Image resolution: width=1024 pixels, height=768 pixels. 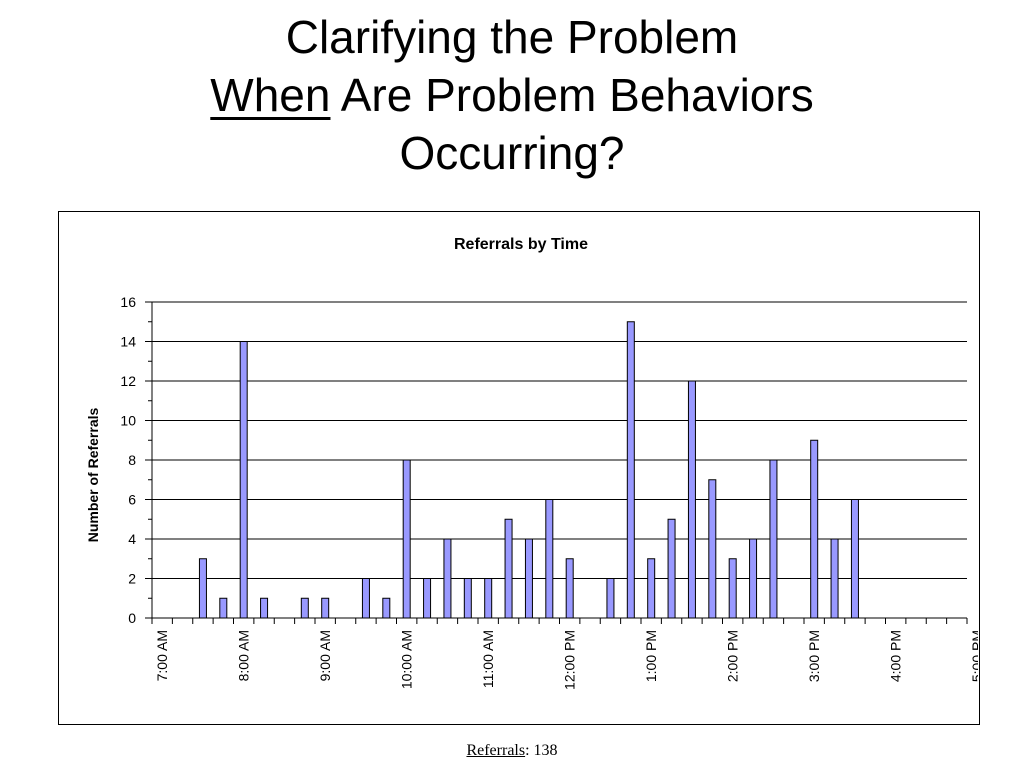 I want to click on y-tick-label: 16, so click(x=128, y=302).